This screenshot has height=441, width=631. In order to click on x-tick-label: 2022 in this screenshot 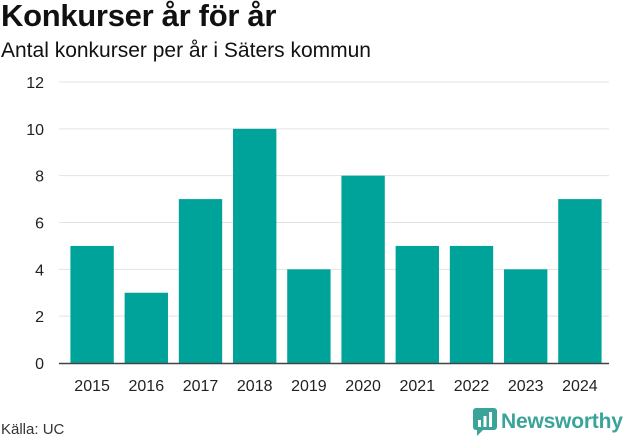, I will do `click(472, 386)`.